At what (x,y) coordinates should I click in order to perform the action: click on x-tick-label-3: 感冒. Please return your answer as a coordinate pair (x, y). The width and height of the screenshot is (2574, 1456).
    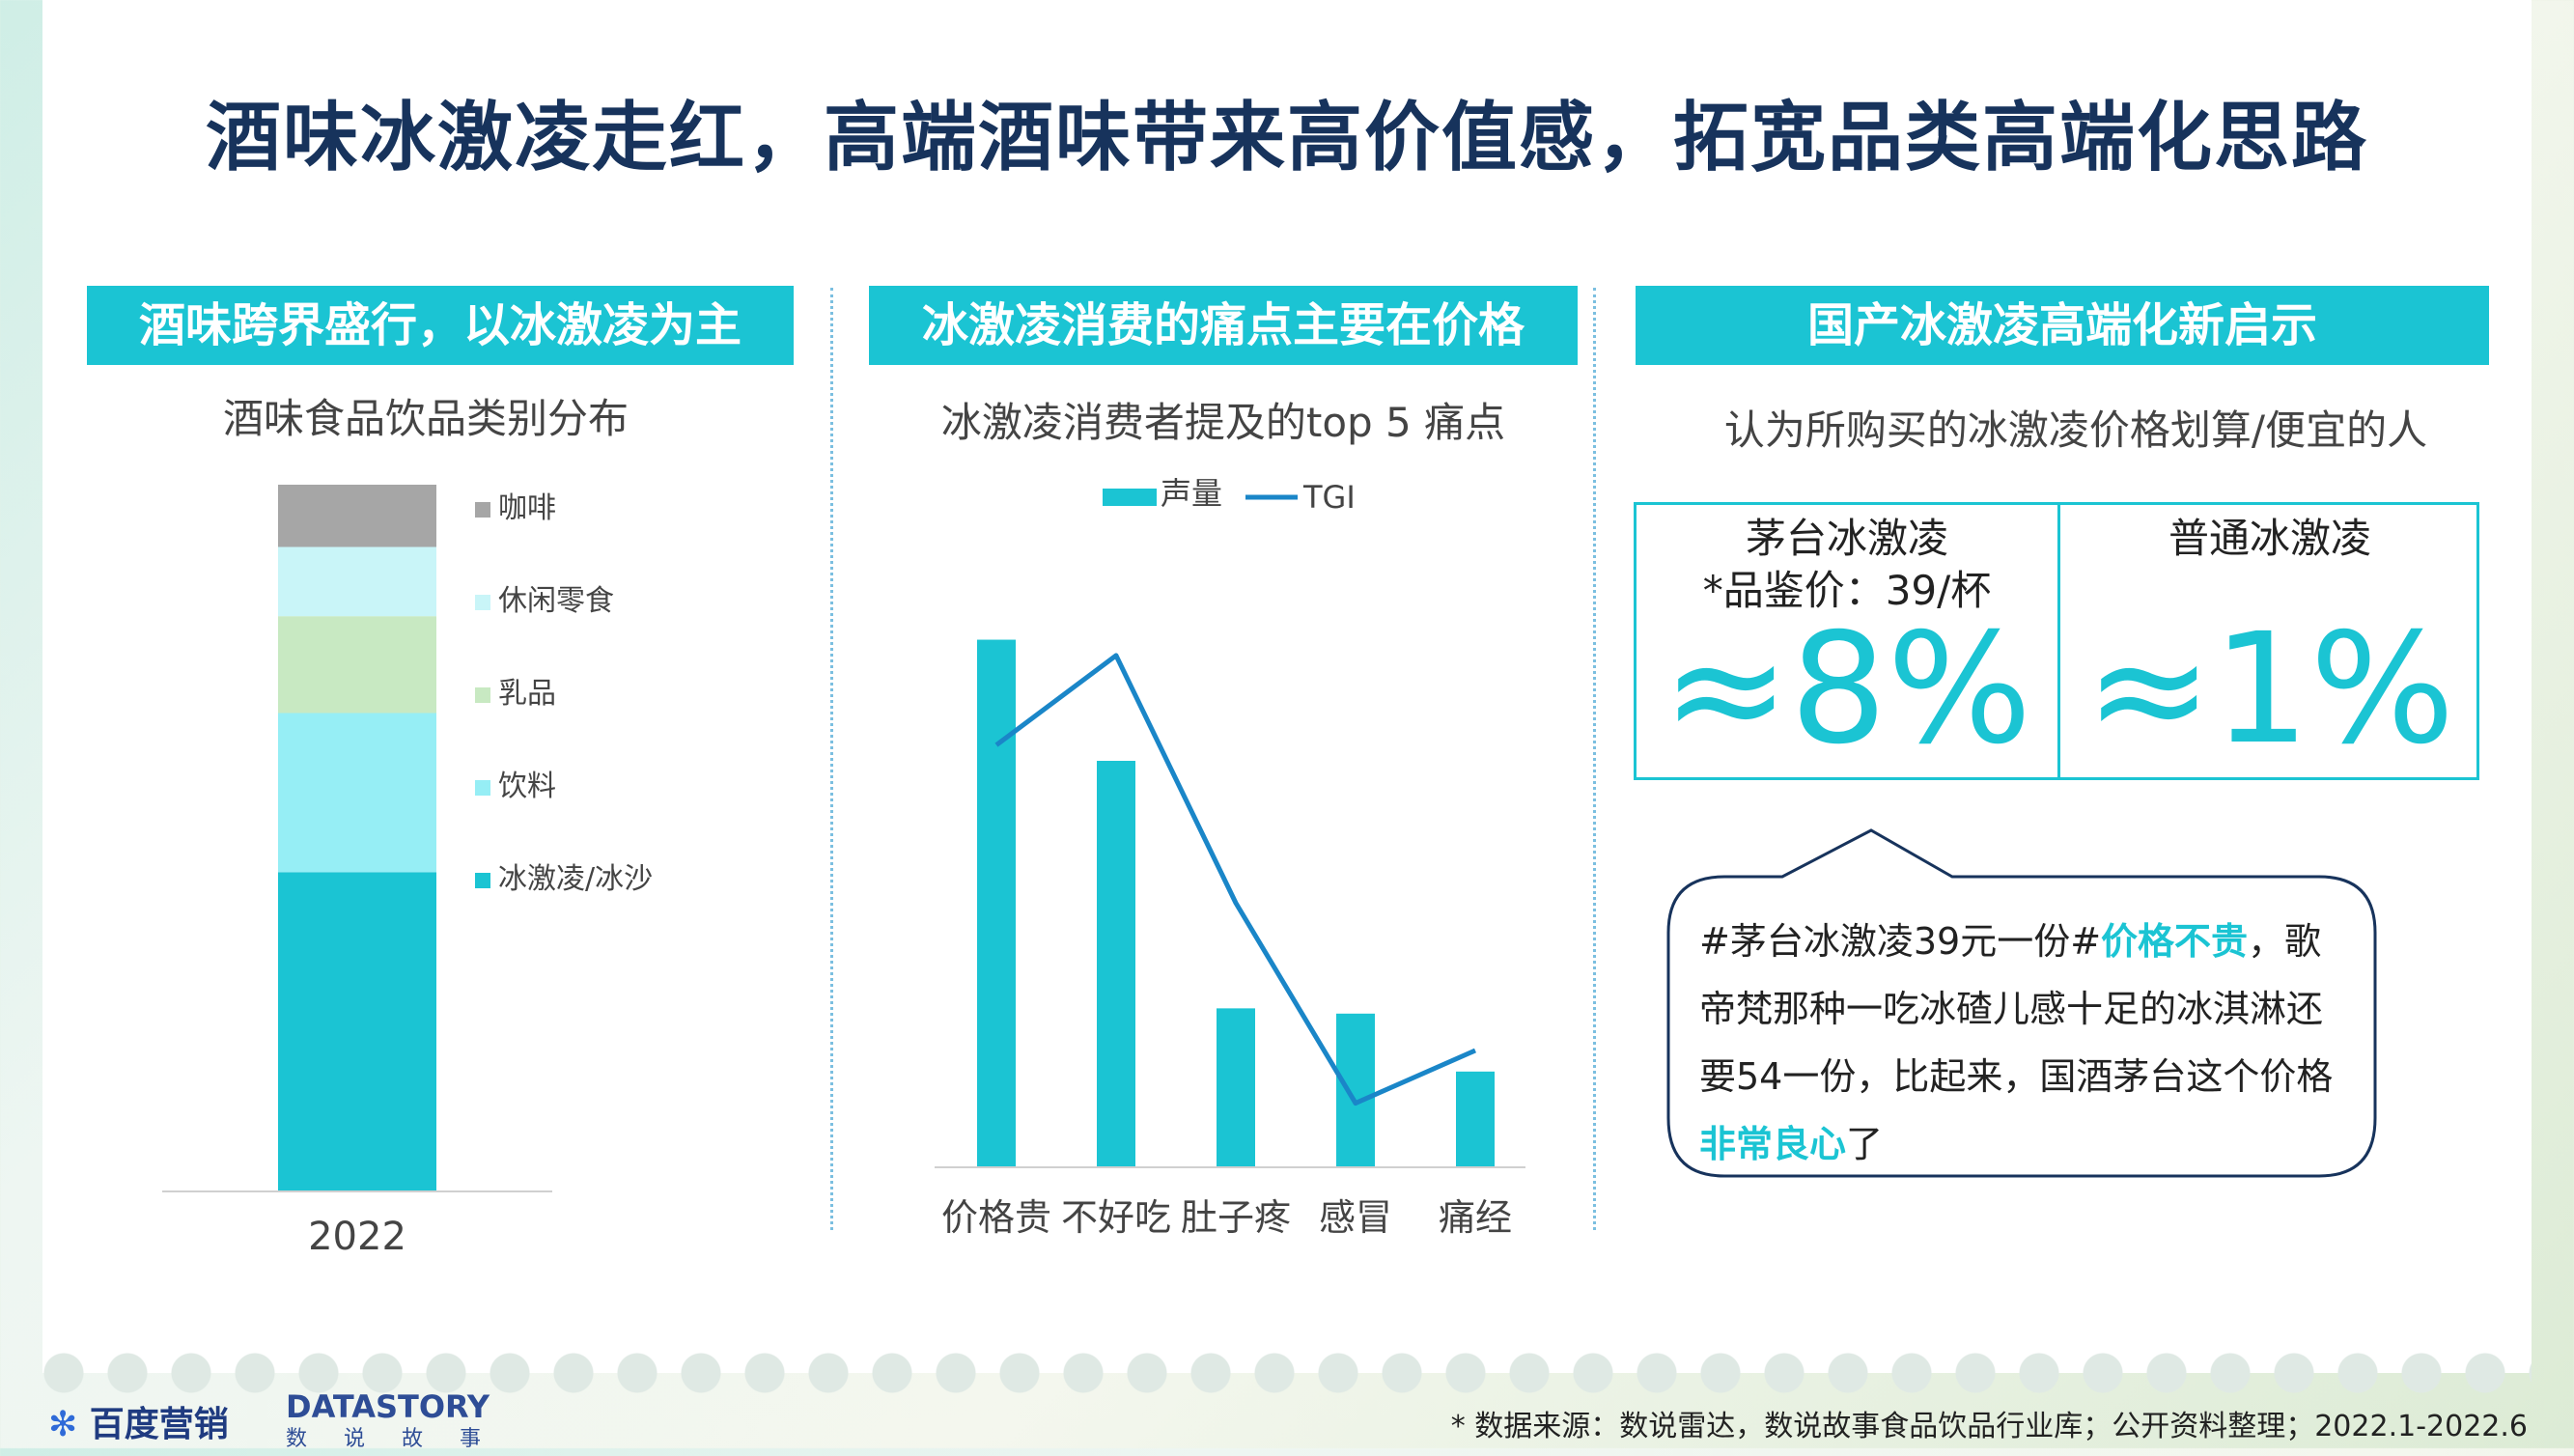
    Looking at the image, I should click on (1355, 1217).